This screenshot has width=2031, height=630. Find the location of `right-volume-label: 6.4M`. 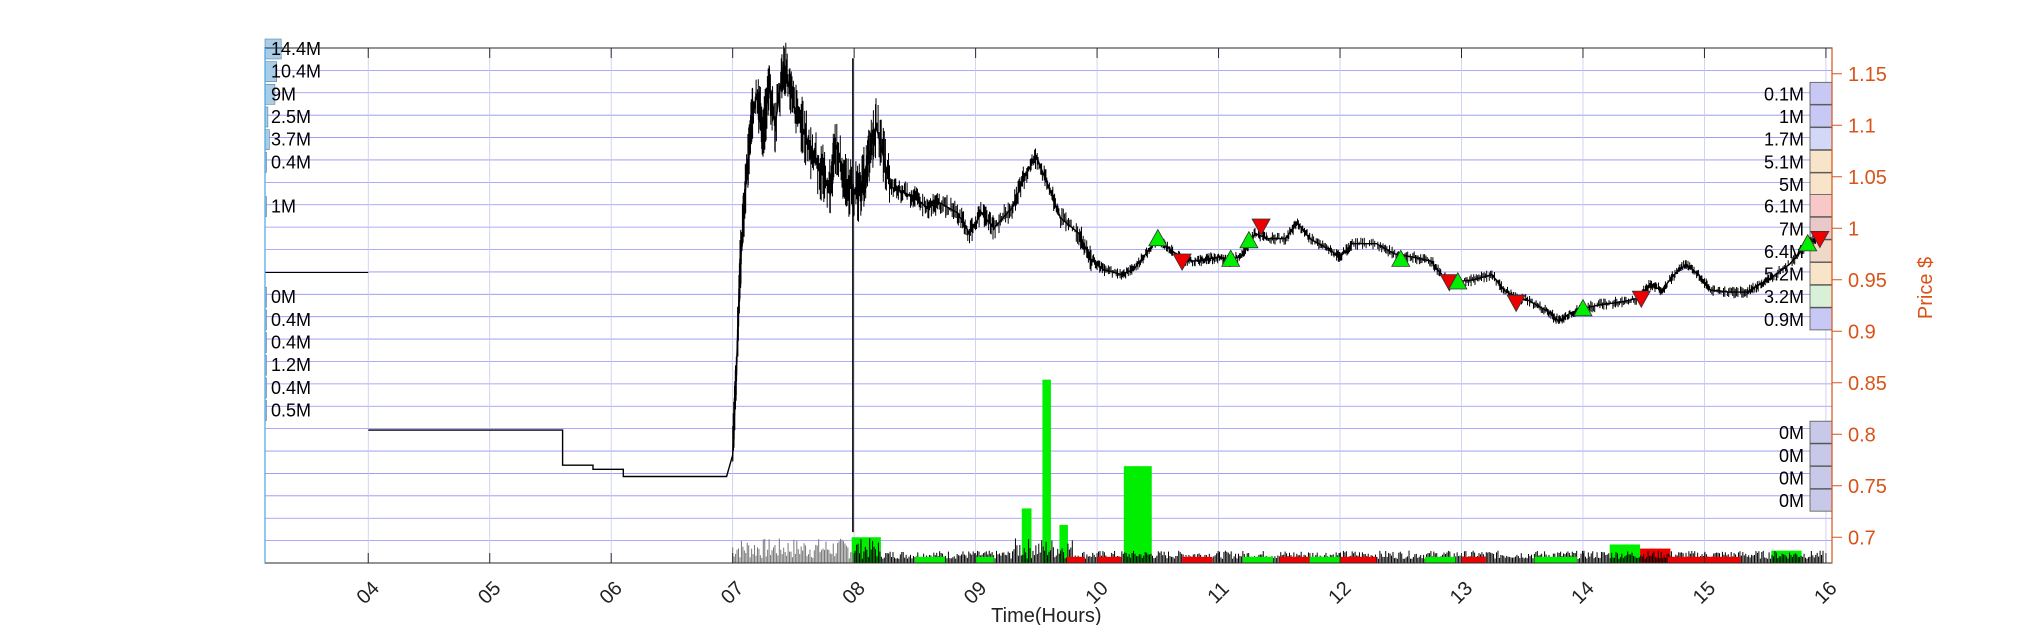

right-volume-label: 6.4M is located at coordinates (1784, 252).